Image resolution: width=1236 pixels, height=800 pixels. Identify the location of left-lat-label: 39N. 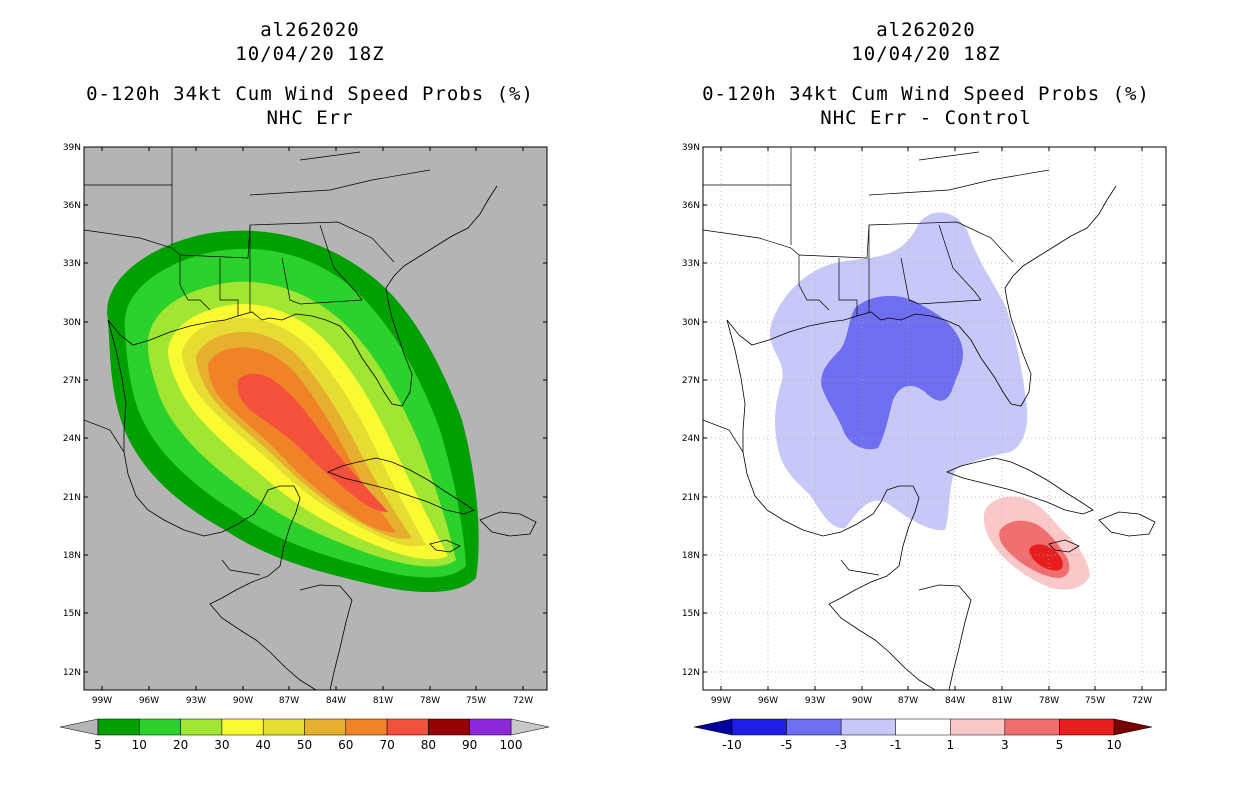
(72, 148).